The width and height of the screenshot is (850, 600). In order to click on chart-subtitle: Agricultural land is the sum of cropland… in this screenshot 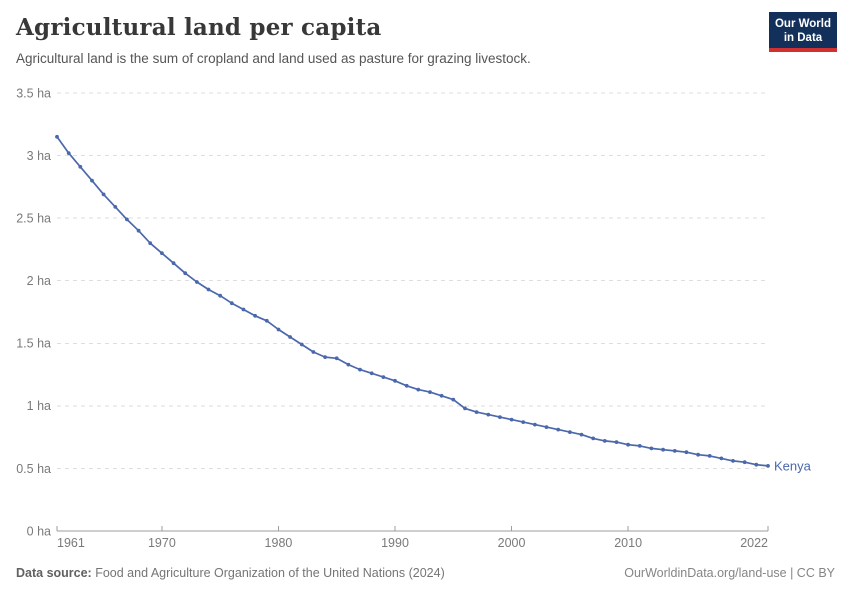, I will do `click(273, 58)`.